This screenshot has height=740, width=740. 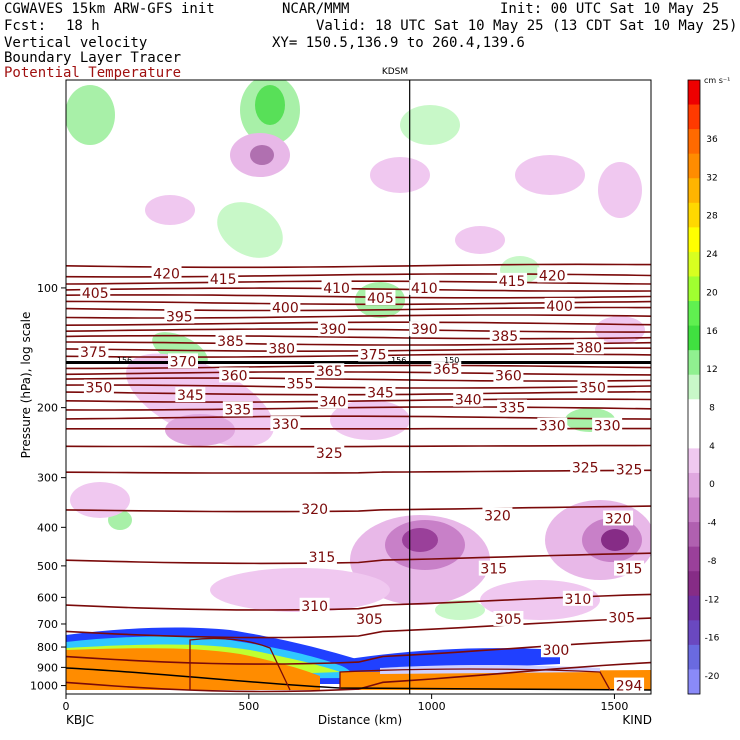 I want to click on theta-label: 315, so click(x=493, y=570).